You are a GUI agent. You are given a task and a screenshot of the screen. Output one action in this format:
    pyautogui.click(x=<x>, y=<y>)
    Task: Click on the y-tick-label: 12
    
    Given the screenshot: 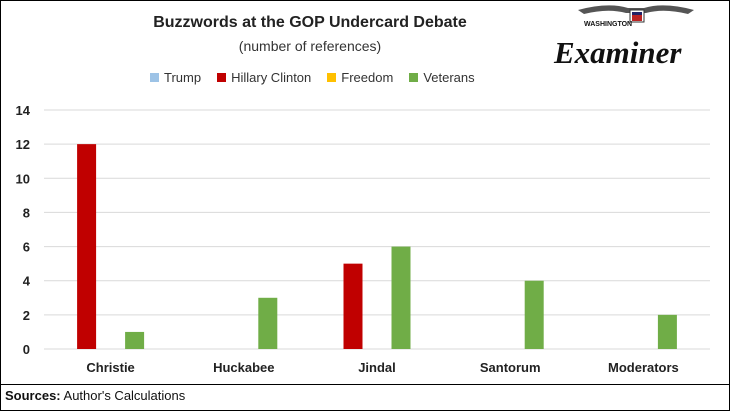 What is the action you would take?
    pyautogui.click(x=23, y=144)
    